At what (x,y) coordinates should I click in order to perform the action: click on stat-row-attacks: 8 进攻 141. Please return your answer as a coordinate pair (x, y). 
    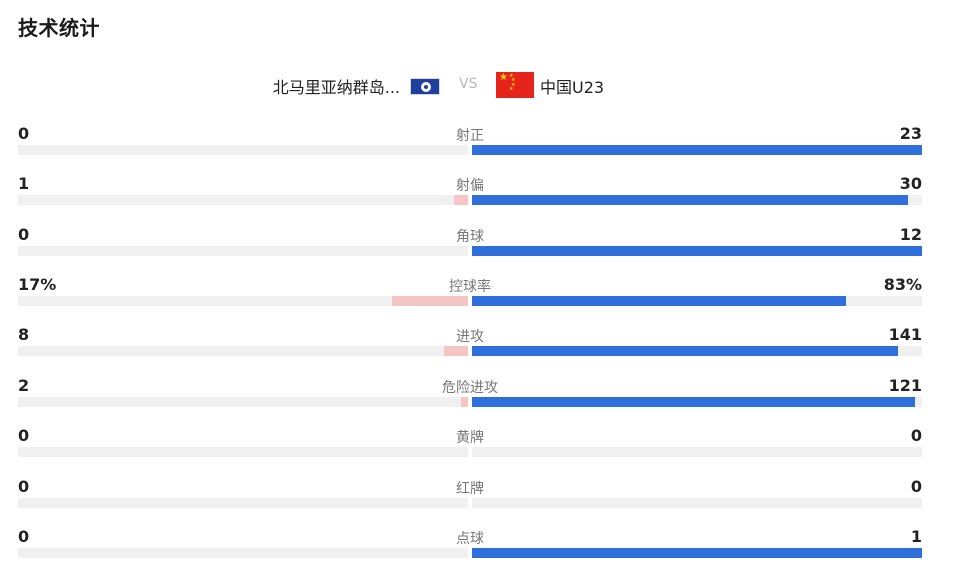
    Looking at the image, I should click on (470, 345).